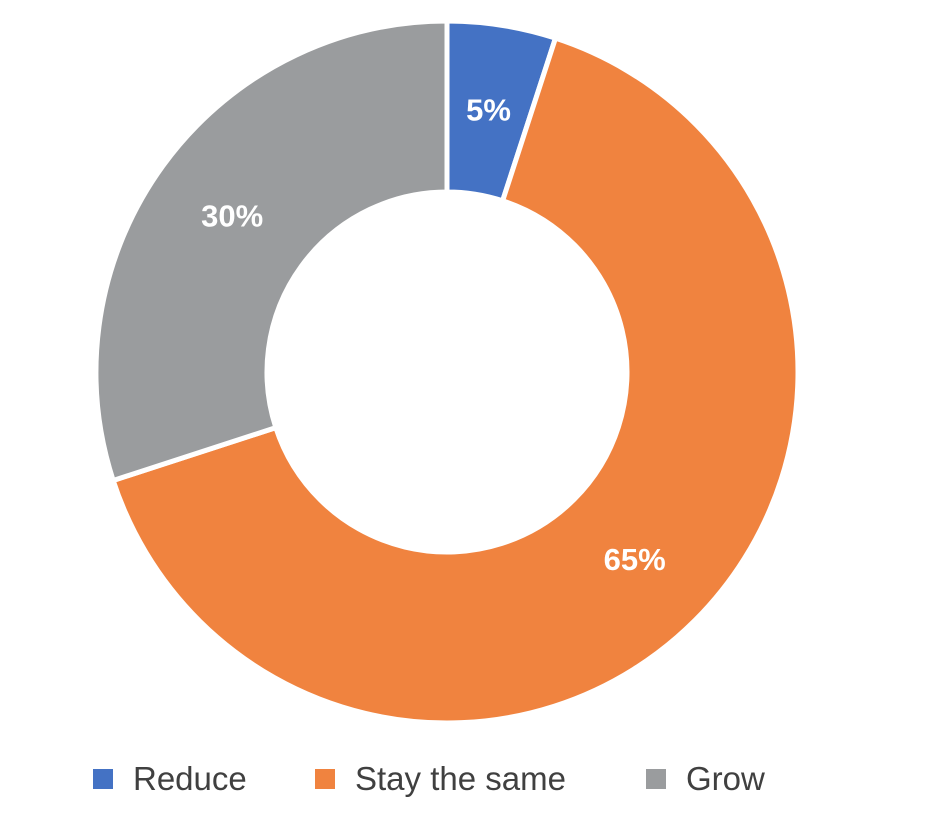 This screenshot has height=824, width=928. What do you see at coordinates (635, 559) in the screenshot?
I see `data-label-stay-the-same: 65%` at bounding box center [635, 559].